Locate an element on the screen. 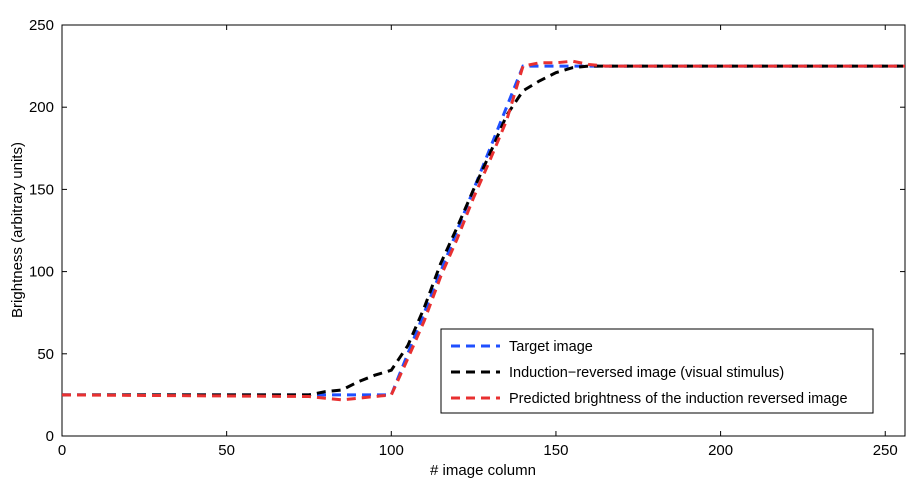 The image size is (922, 485). y-tick-label: 50 is located at coordinates (45, 354).